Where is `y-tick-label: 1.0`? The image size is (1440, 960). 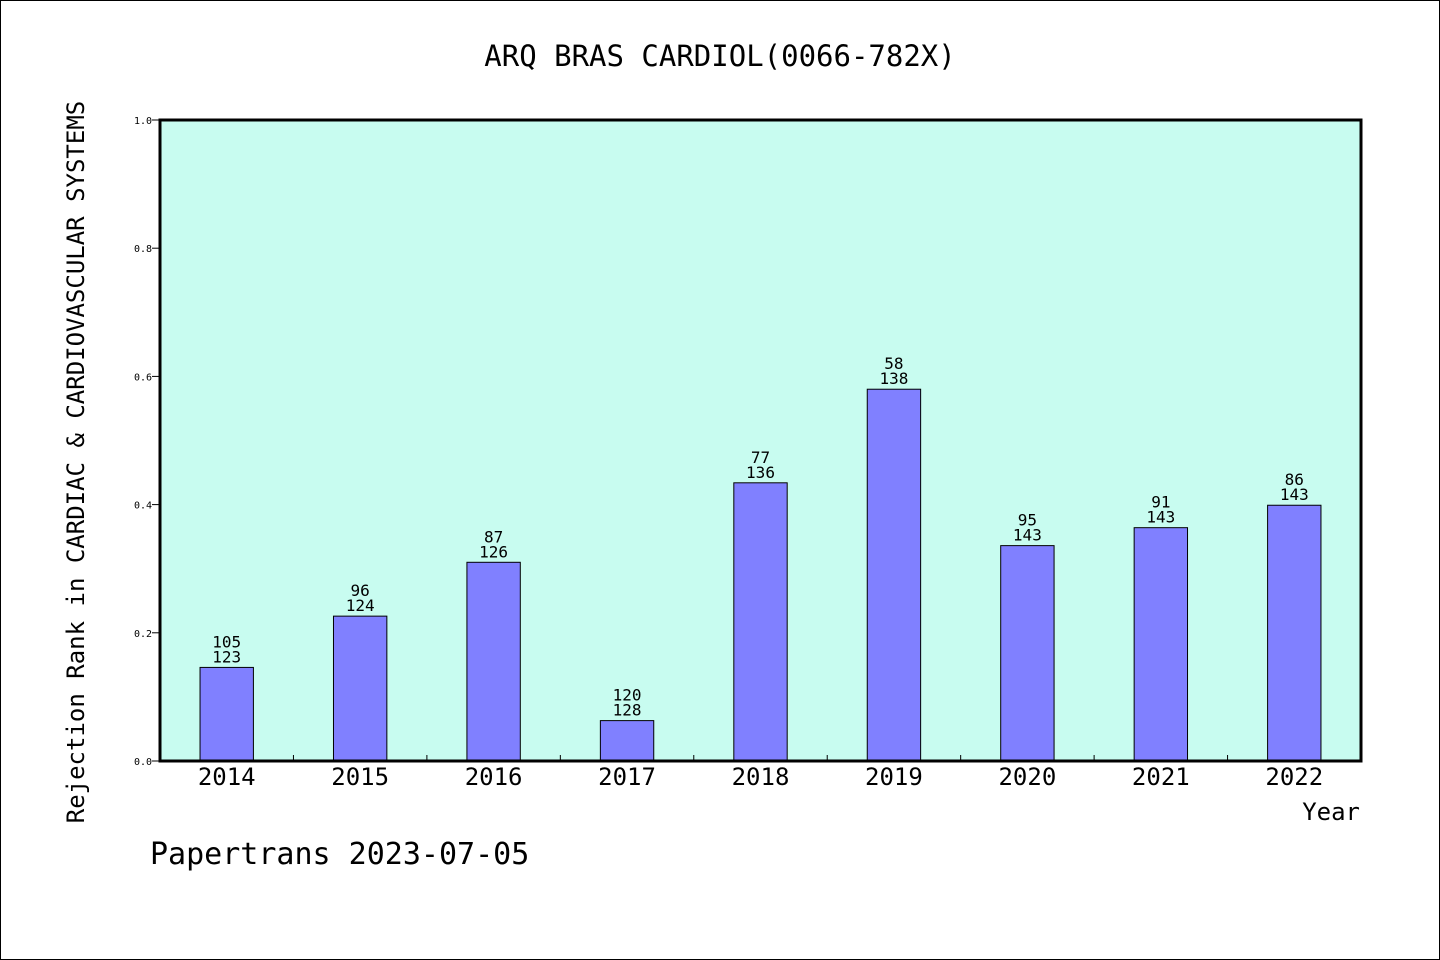 y-tick-label: 1.0 is located at coordinates (143, 121).